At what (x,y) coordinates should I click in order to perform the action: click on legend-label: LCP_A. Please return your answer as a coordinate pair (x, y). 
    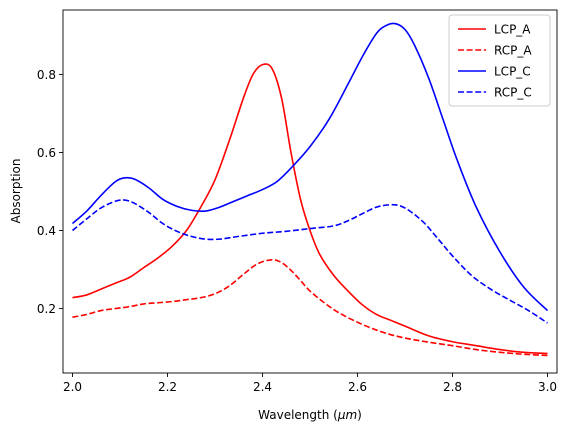
    Looking at the image, I should click on (512, 30).